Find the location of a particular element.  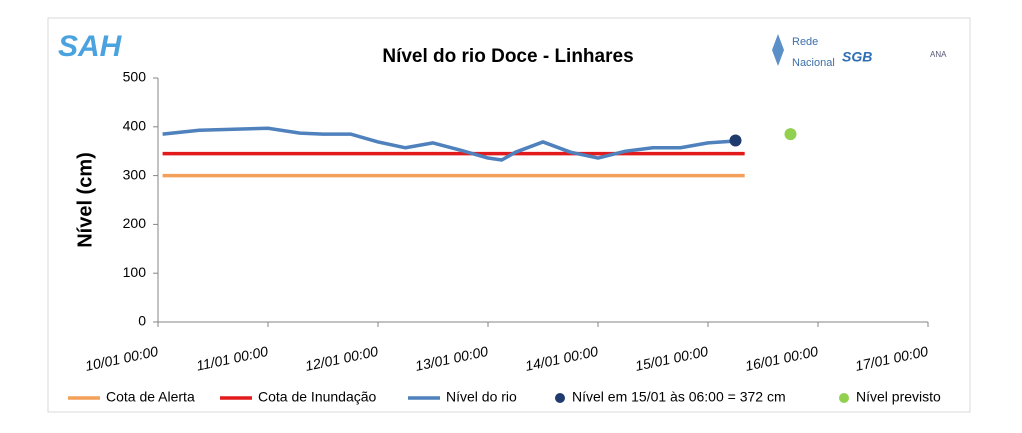

legend-label: Cota de Alerta is located at coordinates (150, 397).